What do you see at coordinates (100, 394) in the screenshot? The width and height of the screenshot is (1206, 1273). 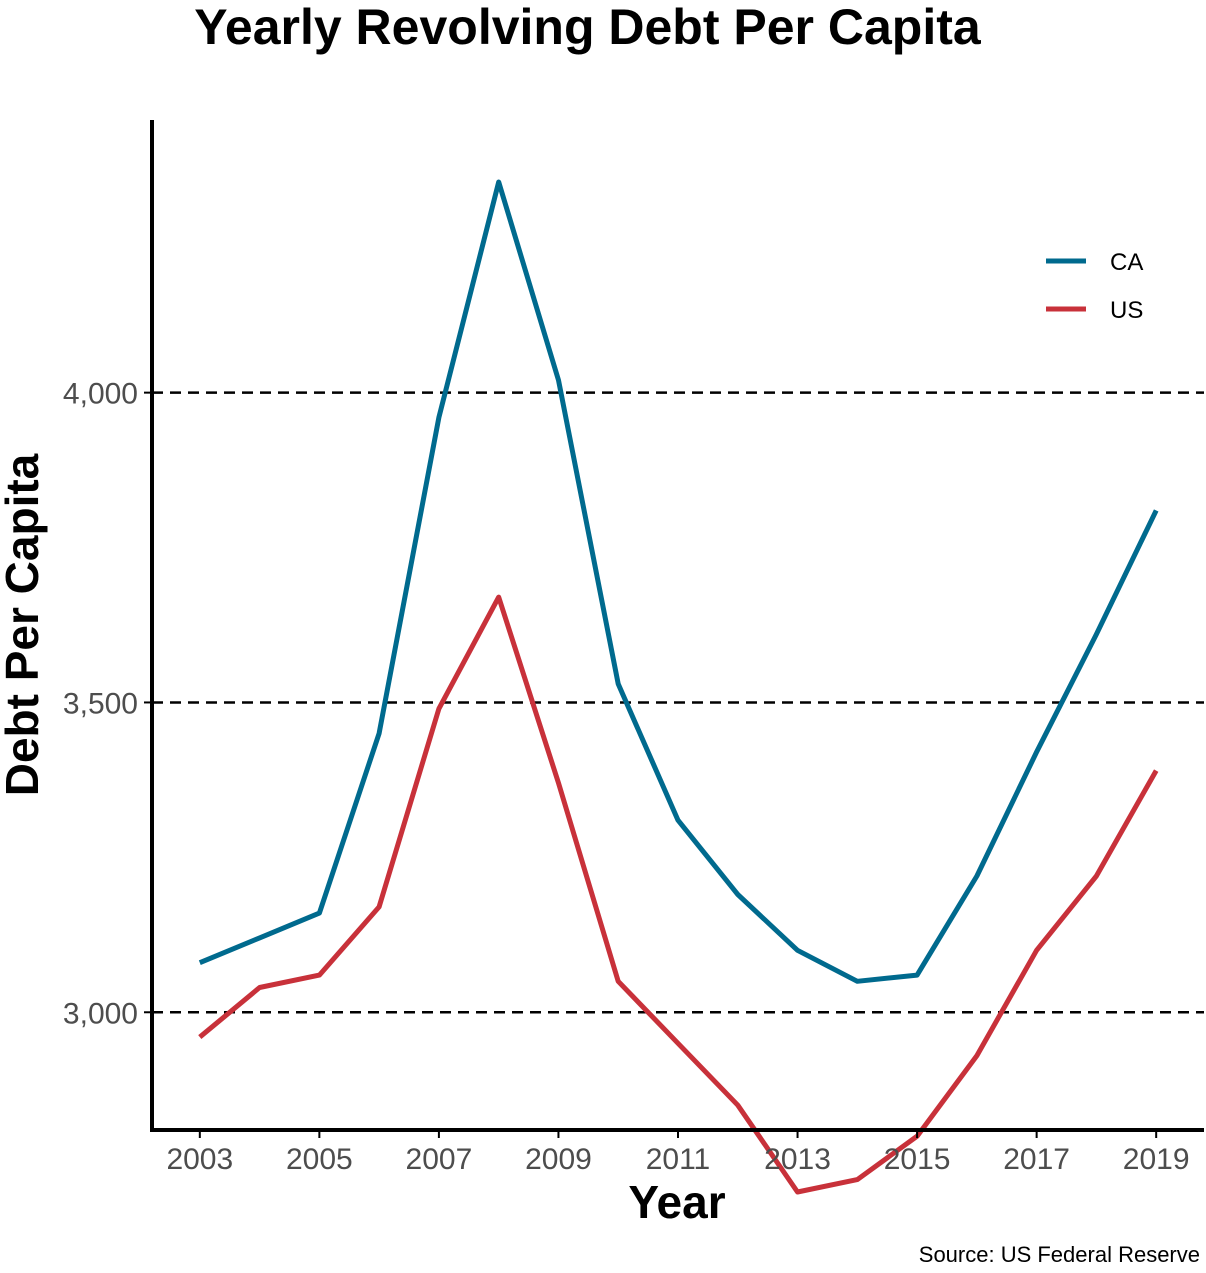 I see `y-tick-label-2: 4,000` at bounding box center [100, 394].